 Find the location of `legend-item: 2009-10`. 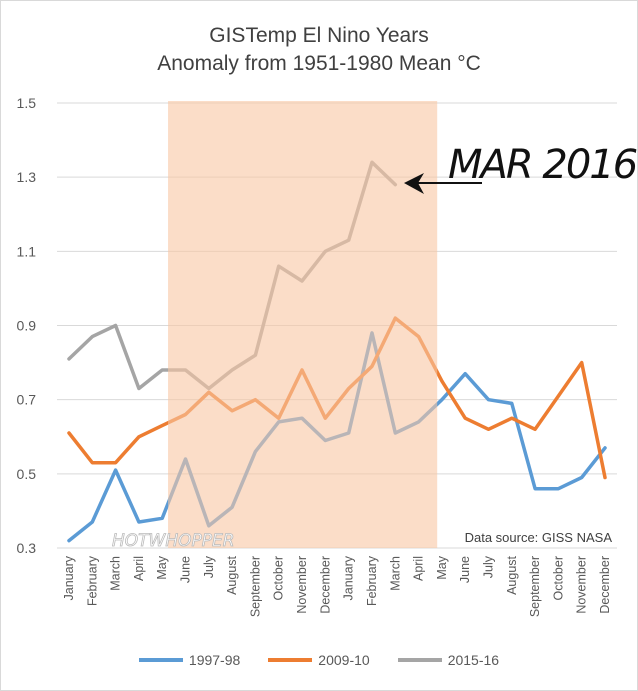

legend-item: 2009-10 is located at coordinates (319, 660).